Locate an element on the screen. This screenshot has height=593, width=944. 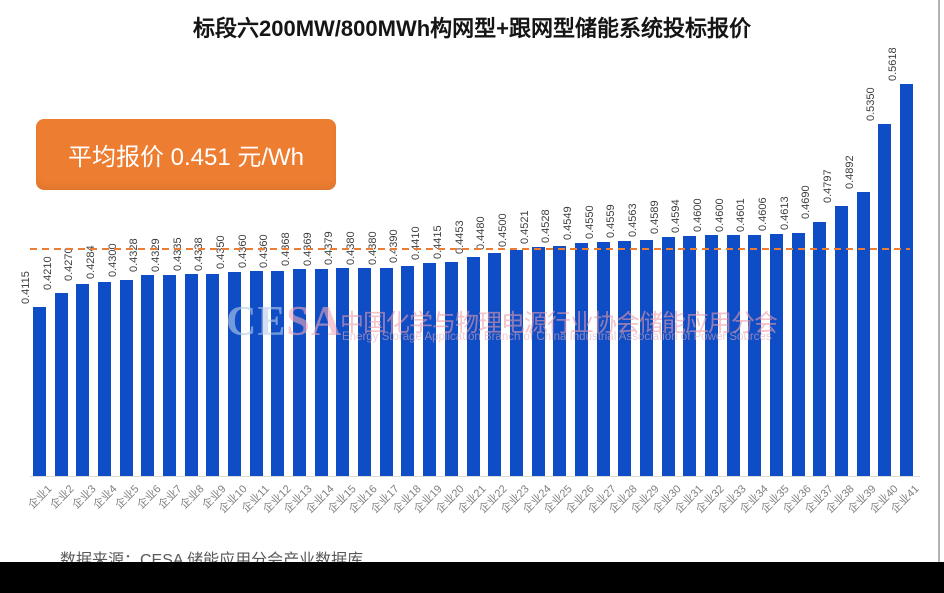
bar-value-label: 0.4521 is located at coordinates (524, 227).